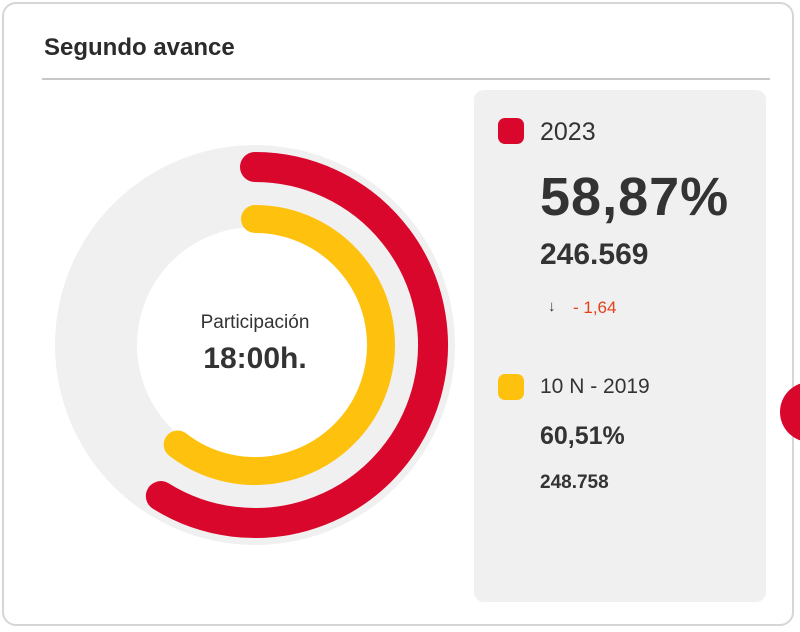  I want to click on donut-arc-2019, so click(279, 345).